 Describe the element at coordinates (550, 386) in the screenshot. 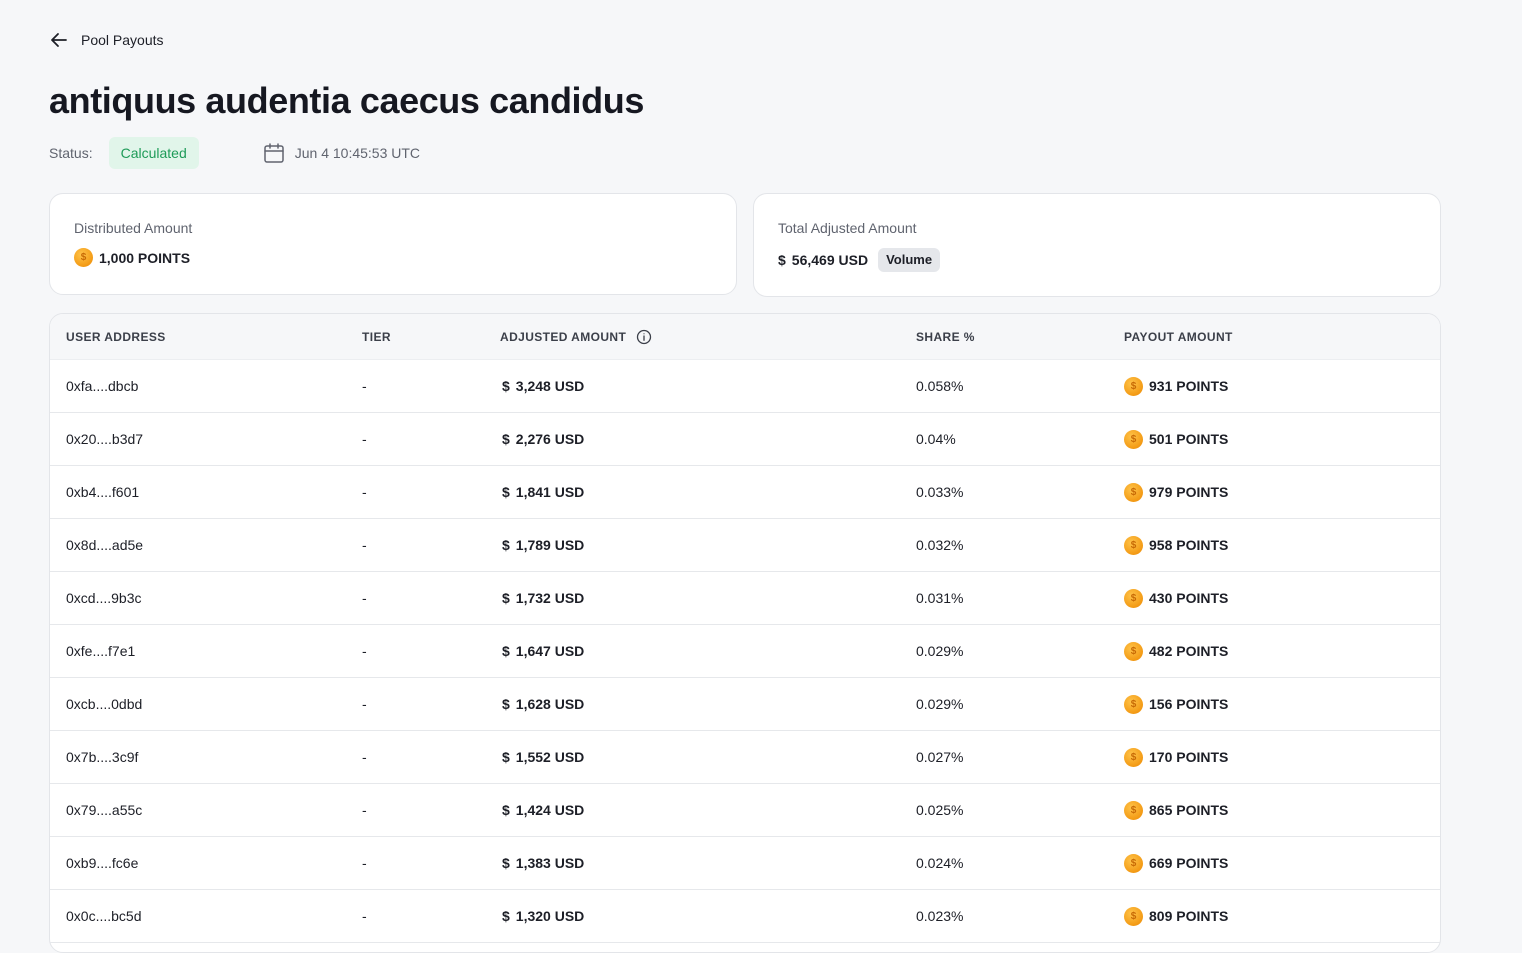

I see `cell-adjusted-amount-value: 3,248 USD` at that location.